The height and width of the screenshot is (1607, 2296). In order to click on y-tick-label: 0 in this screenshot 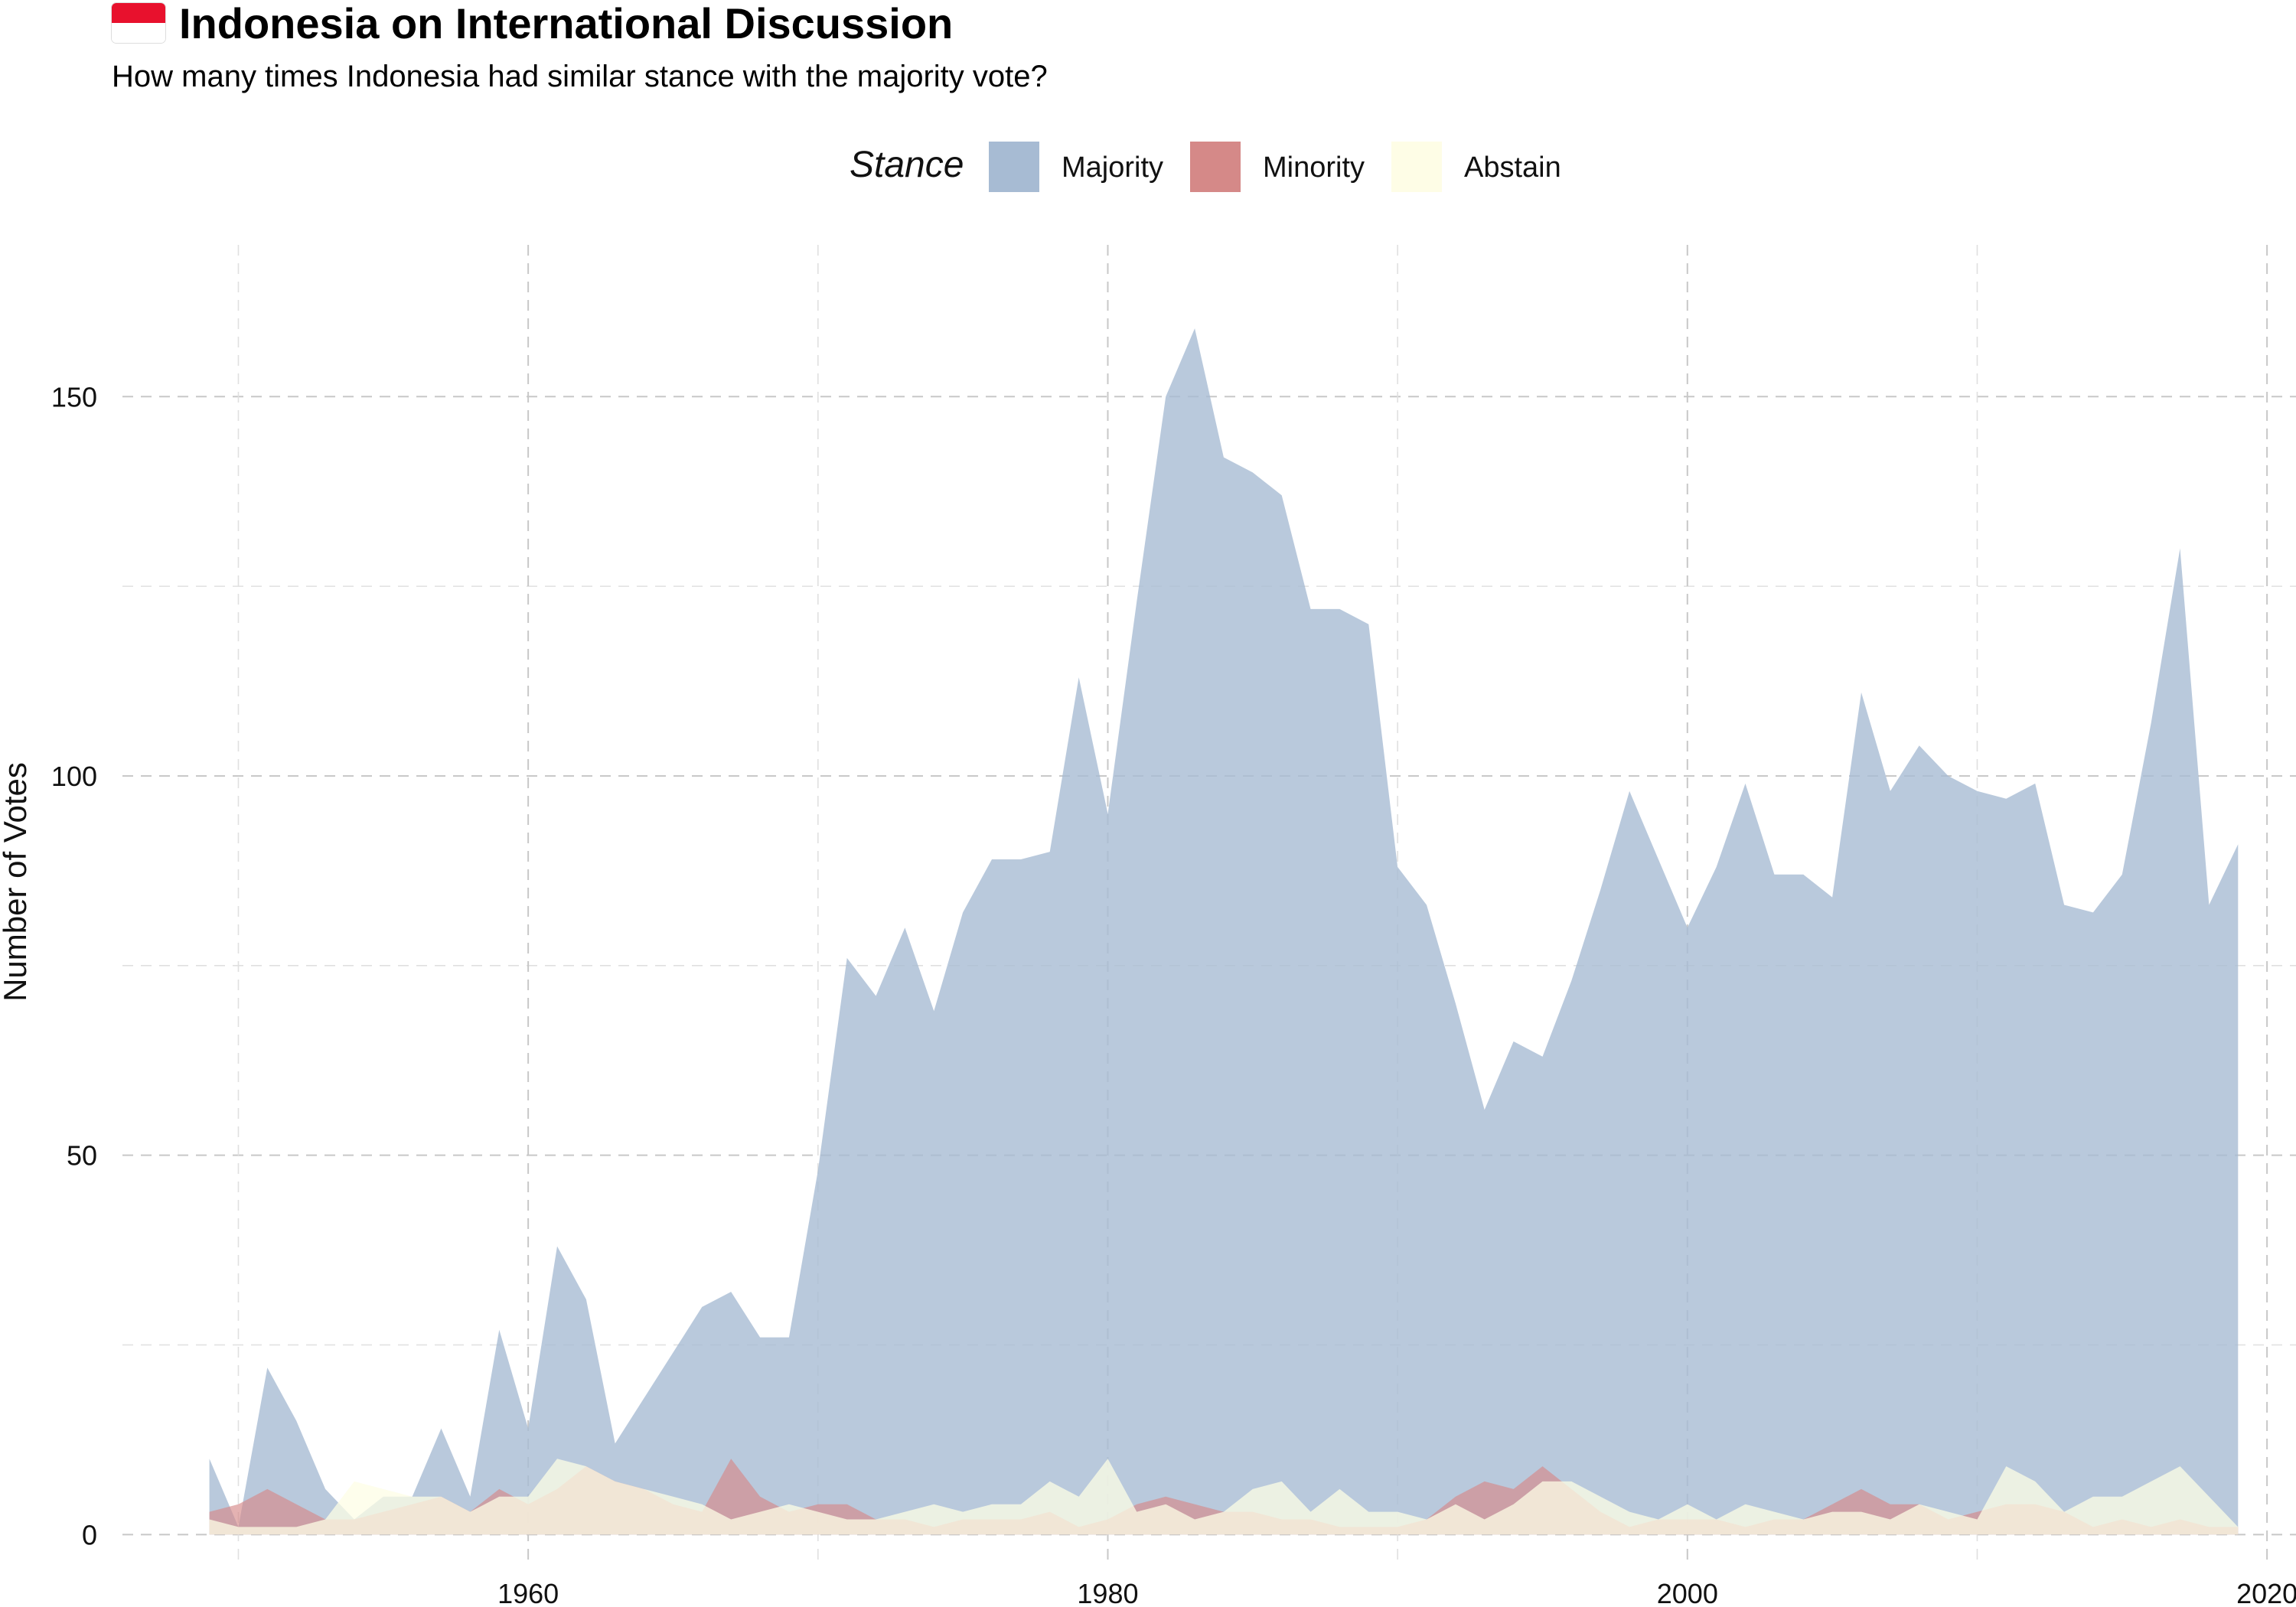, I will do `click(89, 1535)`.